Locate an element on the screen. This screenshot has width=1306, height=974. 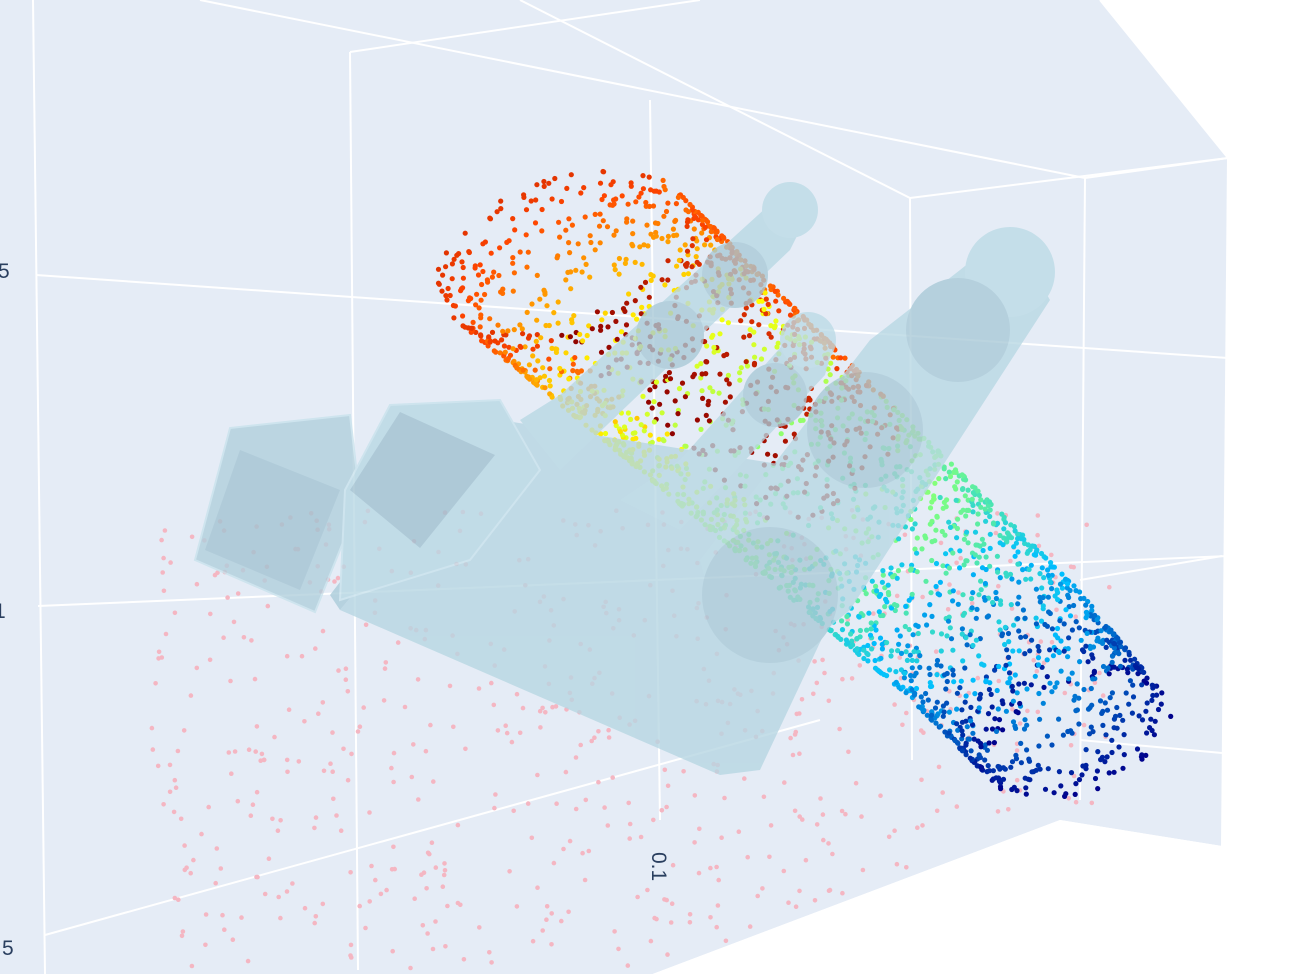
grid-line is located at coordinates (1164, 79).